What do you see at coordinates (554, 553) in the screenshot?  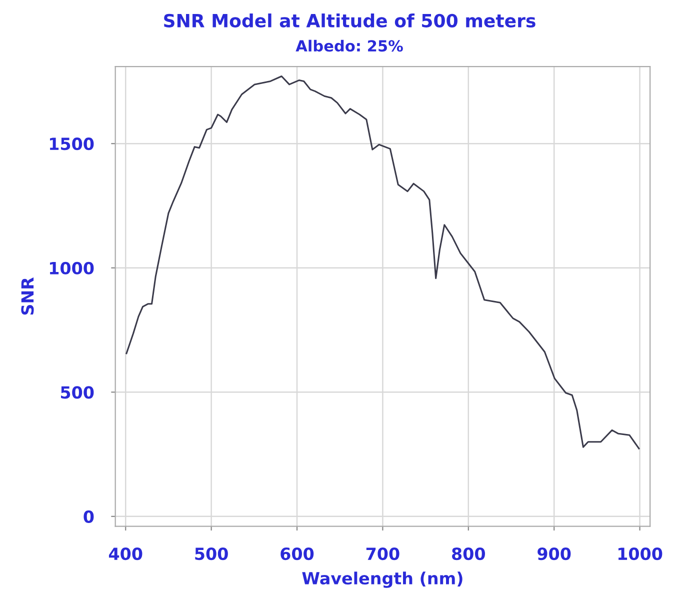 I see `x-tick-label: 900` at bounding box center [554, 553].